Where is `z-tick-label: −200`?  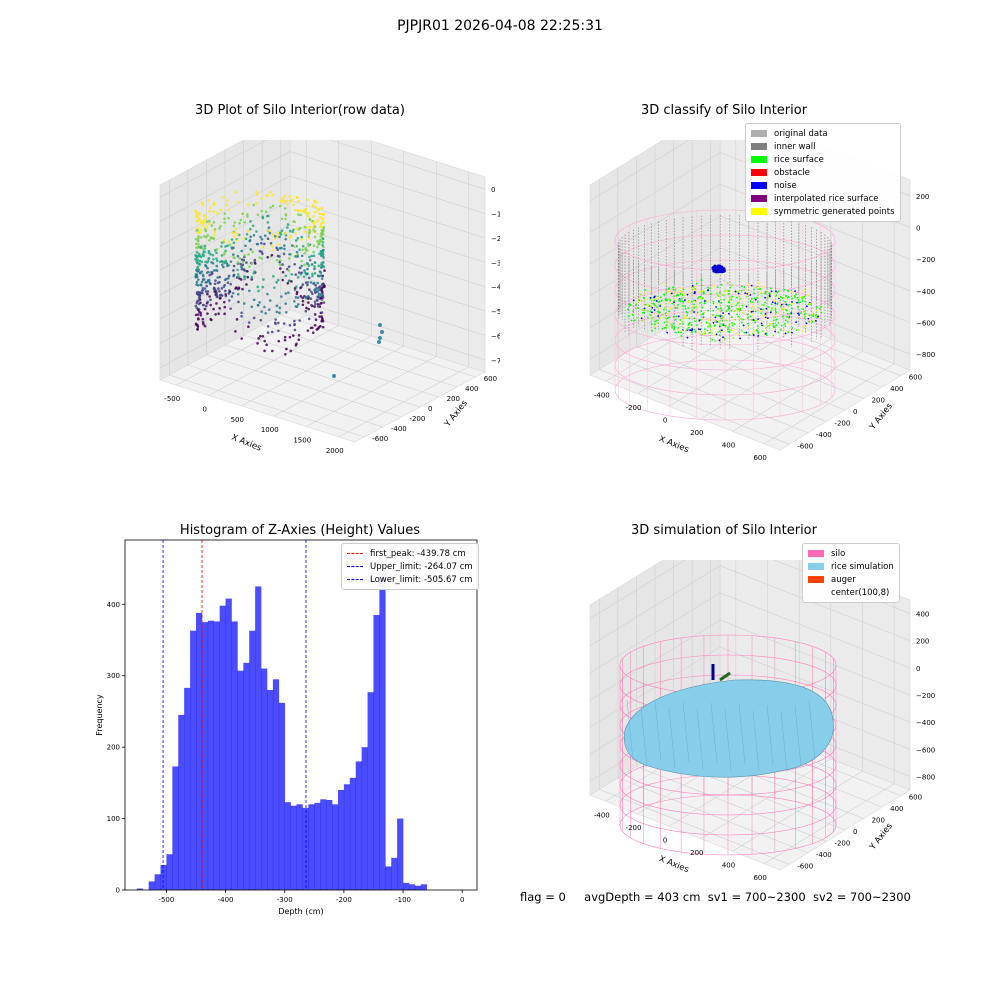 z-tick-label: −200 is located at coordinates (925, 696).